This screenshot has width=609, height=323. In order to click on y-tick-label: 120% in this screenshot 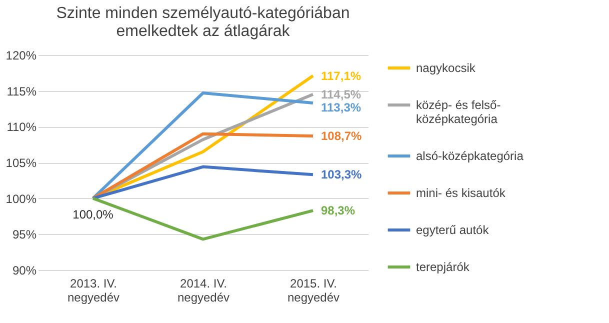, I will do `click(21, 55)`.